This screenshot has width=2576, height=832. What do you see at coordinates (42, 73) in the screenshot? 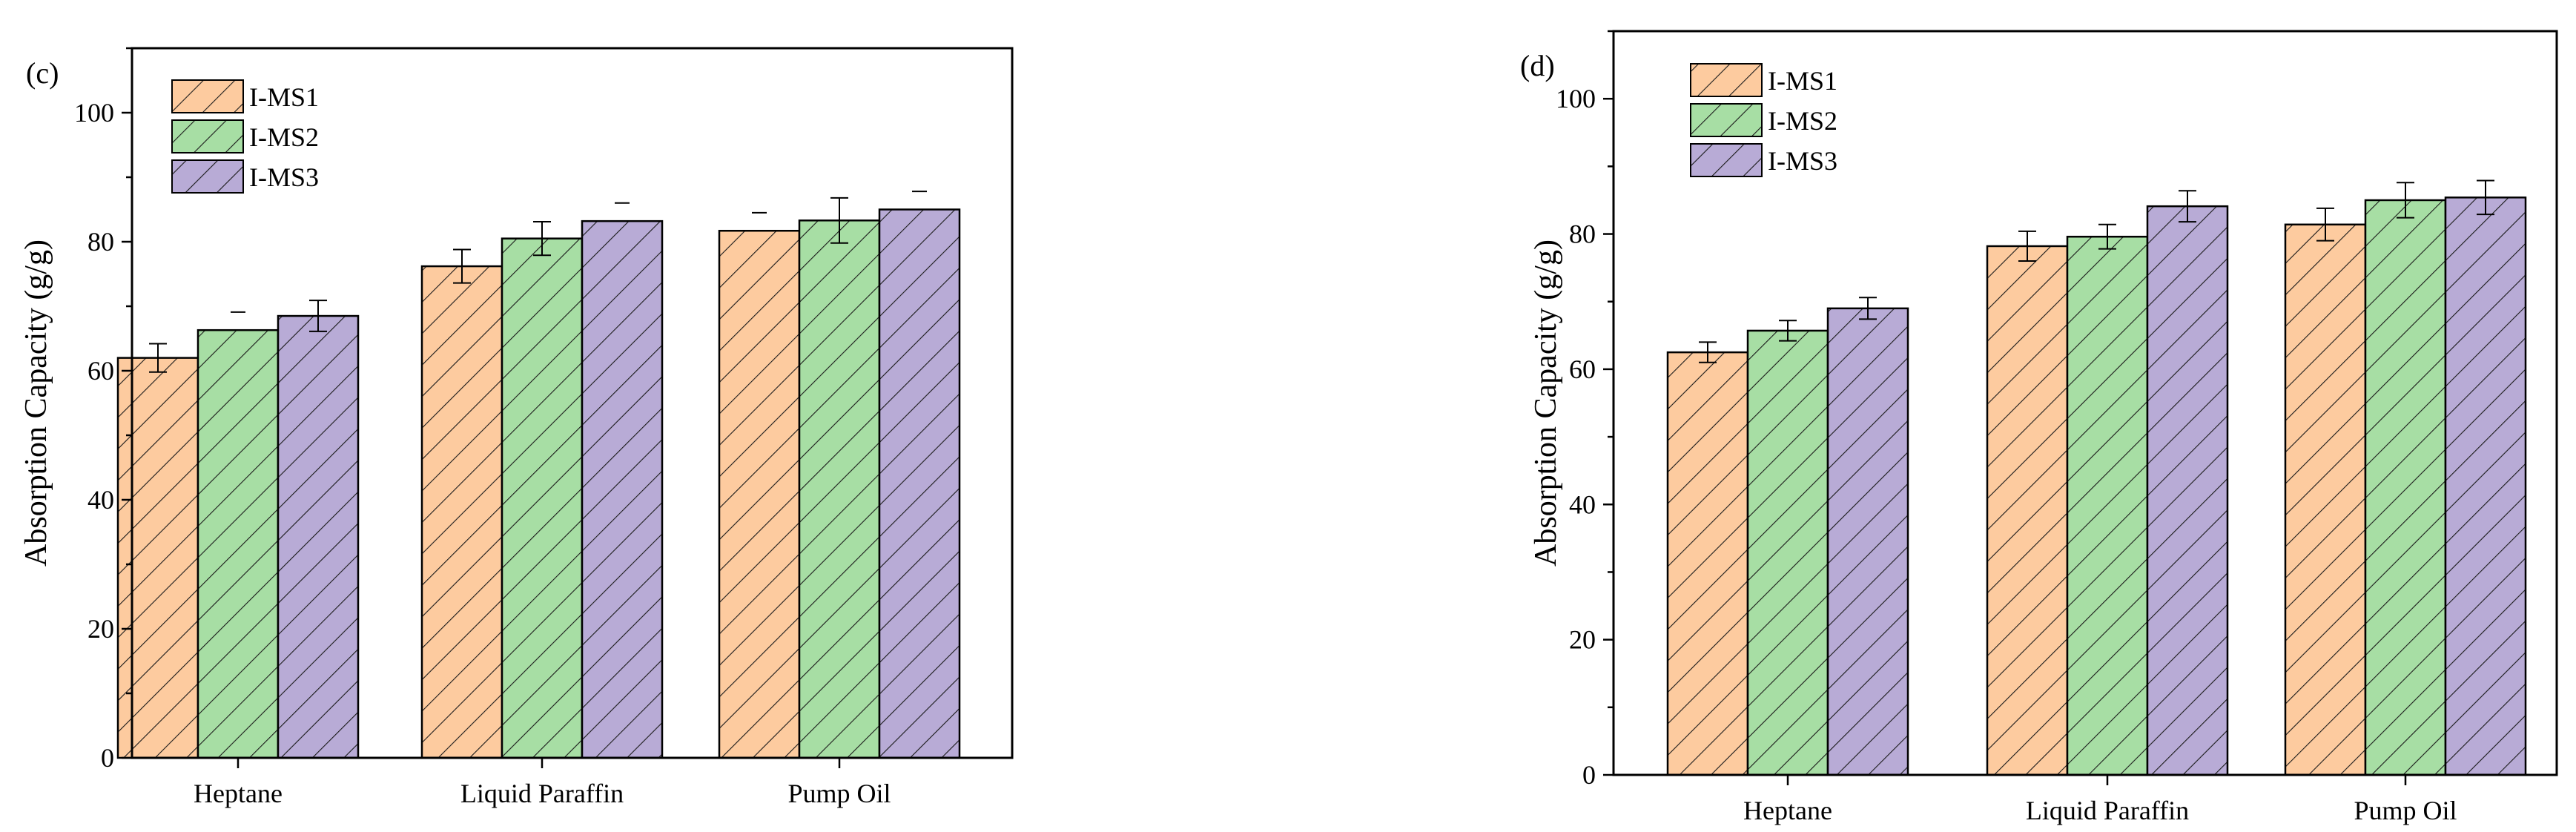
I see `panel-label: (c)` at bounding box center [42, 73].